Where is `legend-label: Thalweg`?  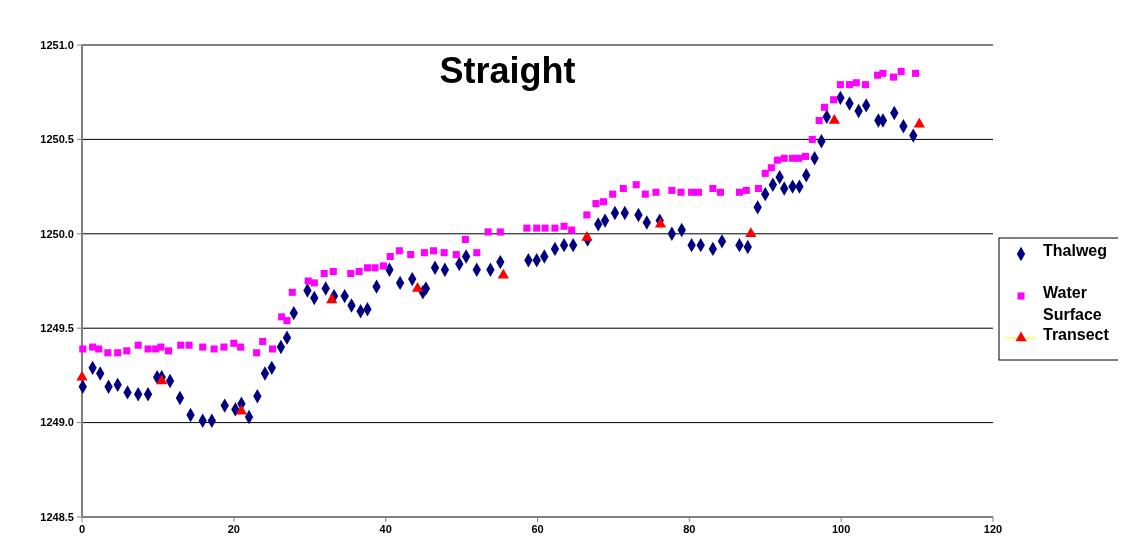 legend-label: Thalweg is located at coordinates (1075, 250).